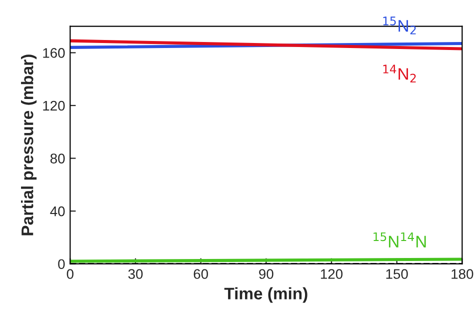  I want to click on y-tick-label: 0, so click(61, 264).